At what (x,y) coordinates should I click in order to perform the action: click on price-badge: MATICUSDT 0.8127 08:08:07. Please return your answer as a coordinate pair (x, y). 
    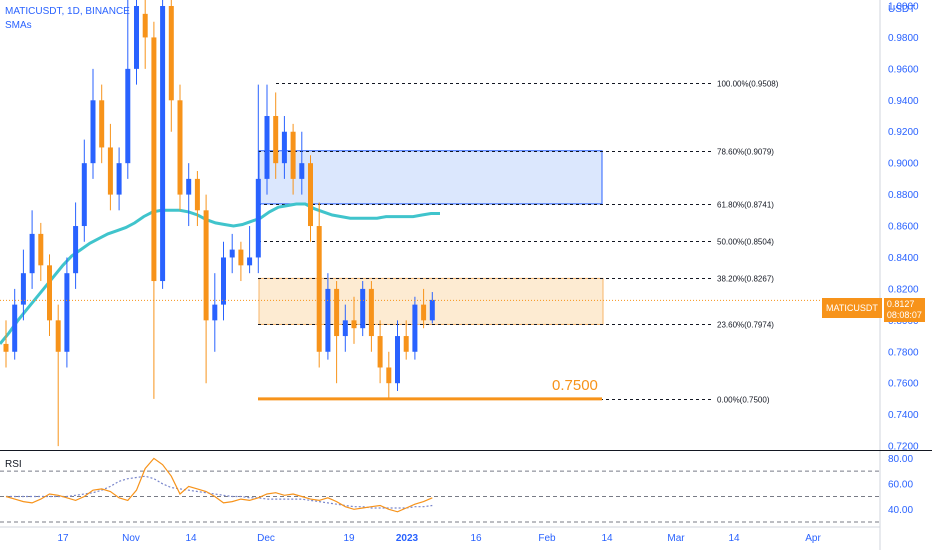
    Looking at the image, I should click on (873, 310).